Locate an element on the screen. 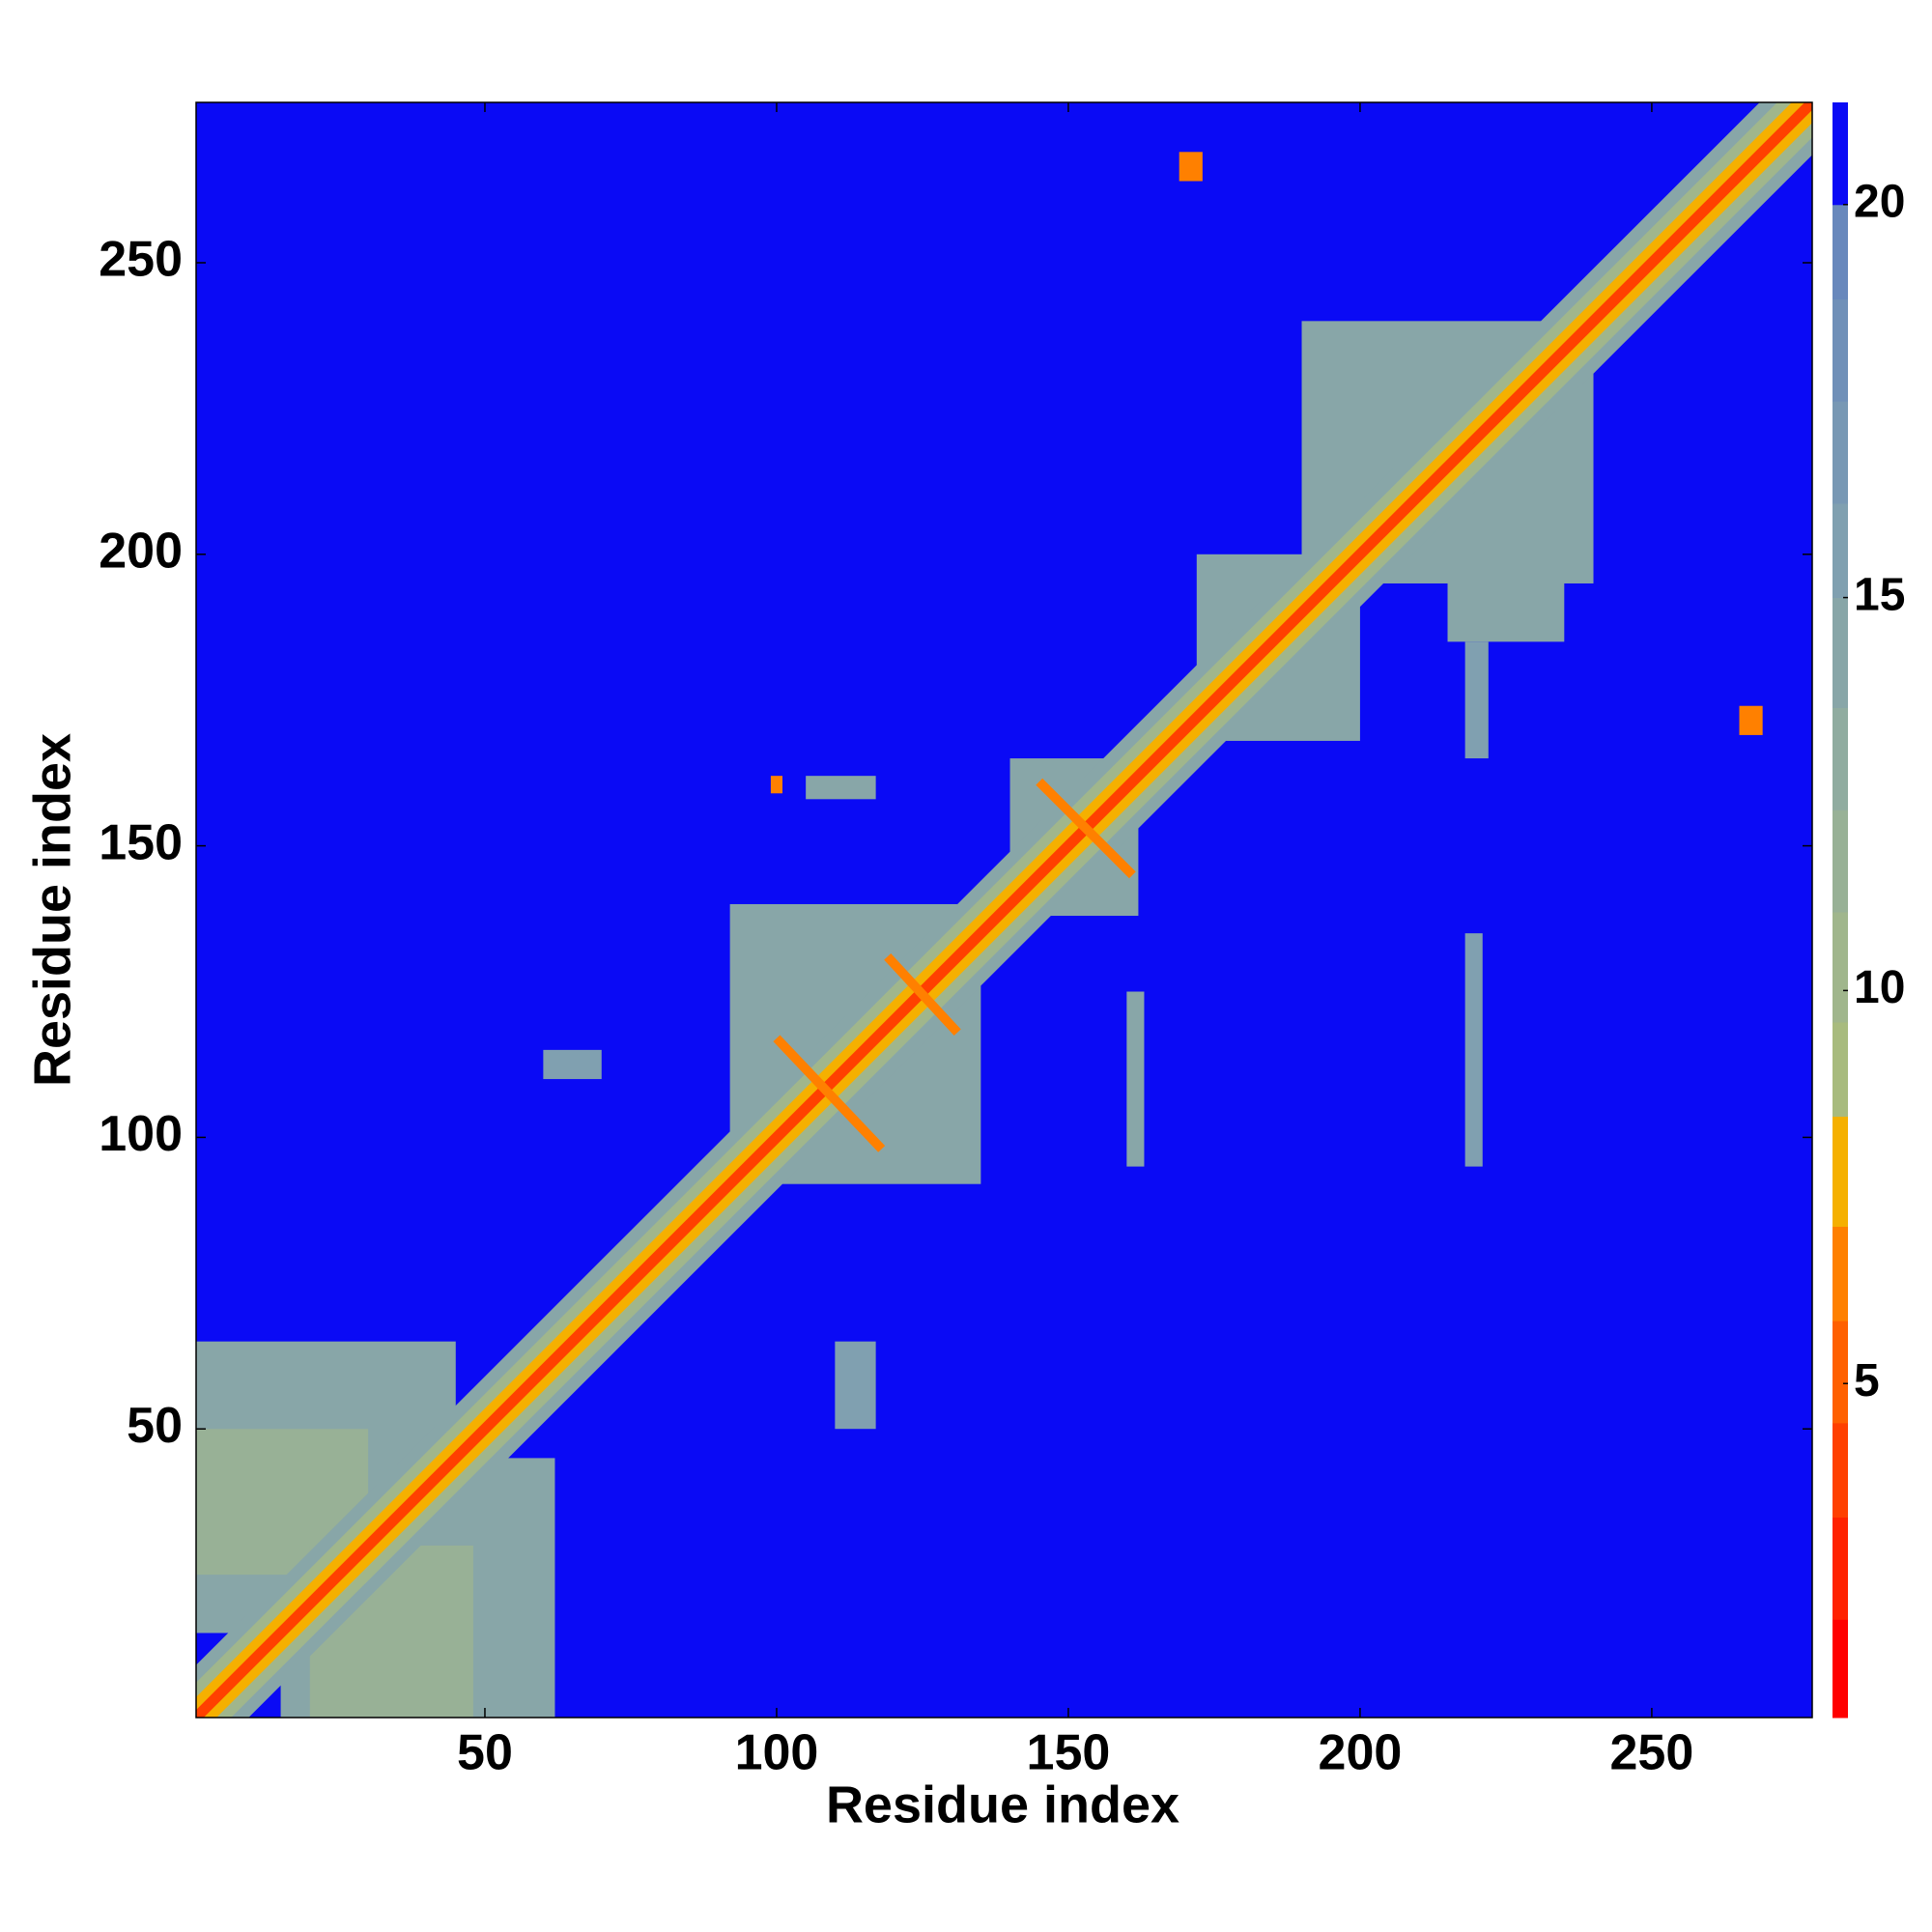 This screenshot has width=1932, height=1932. y-tick-label: 50 is located at coordinates (155, 1426).